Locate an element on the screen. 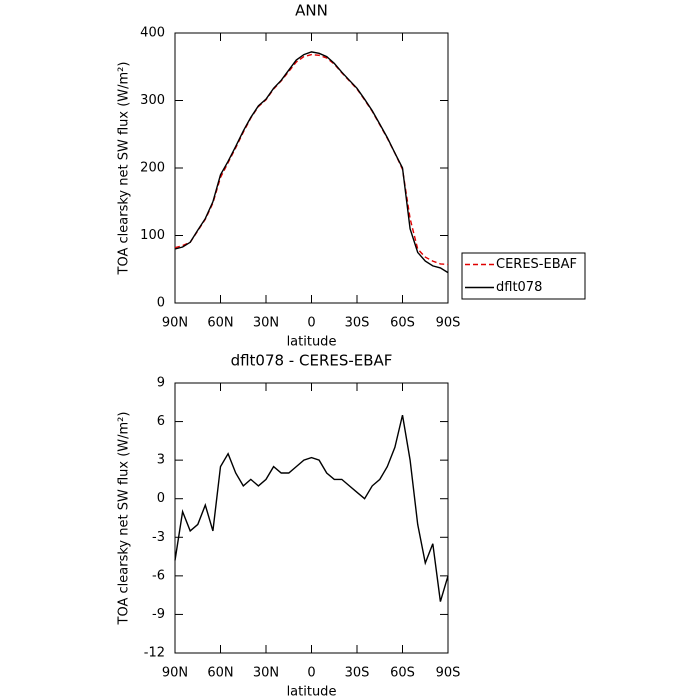  y-tick-label: -6 is located at coordinates (158, 575).